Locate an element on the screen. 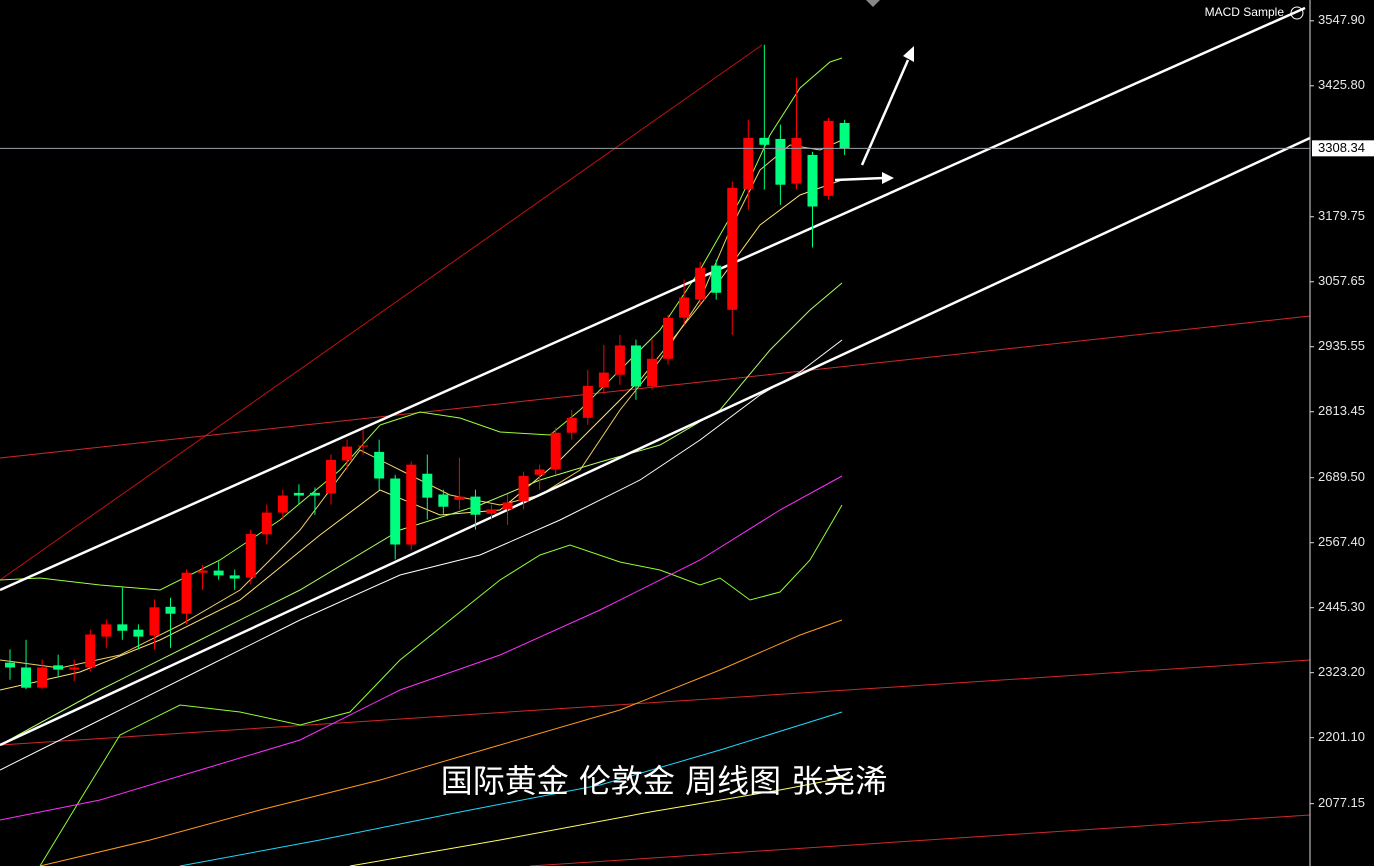 This screenshot has width=1374, height=866. y-tick-label: 2201.10 is located at coordinates (1341, 736).